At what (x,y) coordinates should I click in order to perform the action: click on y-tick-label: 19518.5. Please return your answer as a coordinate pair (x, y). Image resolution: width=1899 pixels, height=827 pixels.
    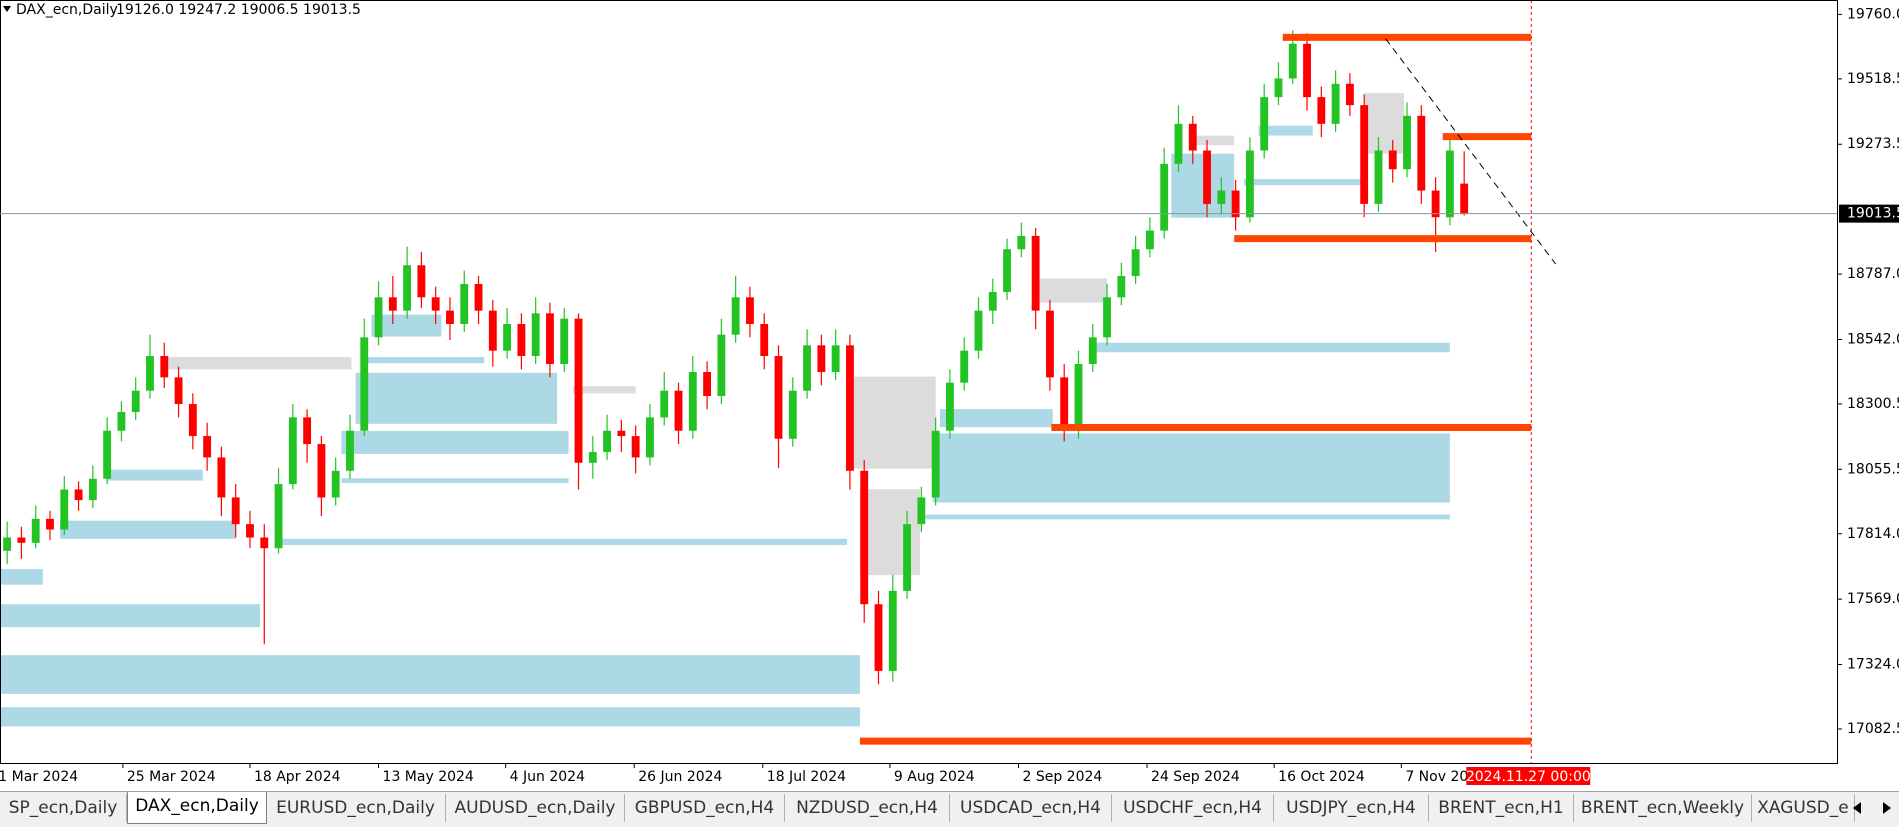
    Looking at the image, I should click on (1873, 79).